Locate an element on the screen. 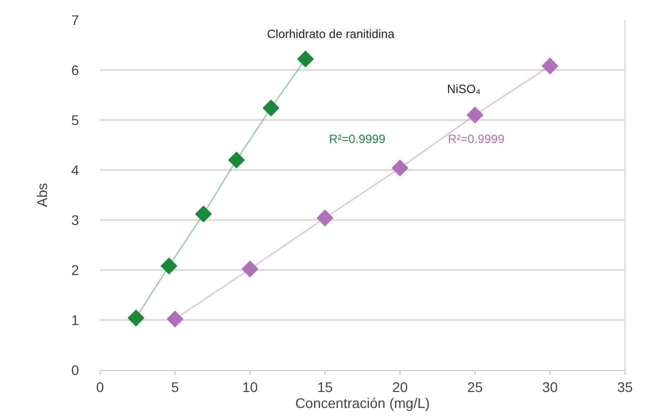 Image resolution: width=665 pixels, height=419 pixels. x-tick-label: 0 is located at coordinates (100, 386).